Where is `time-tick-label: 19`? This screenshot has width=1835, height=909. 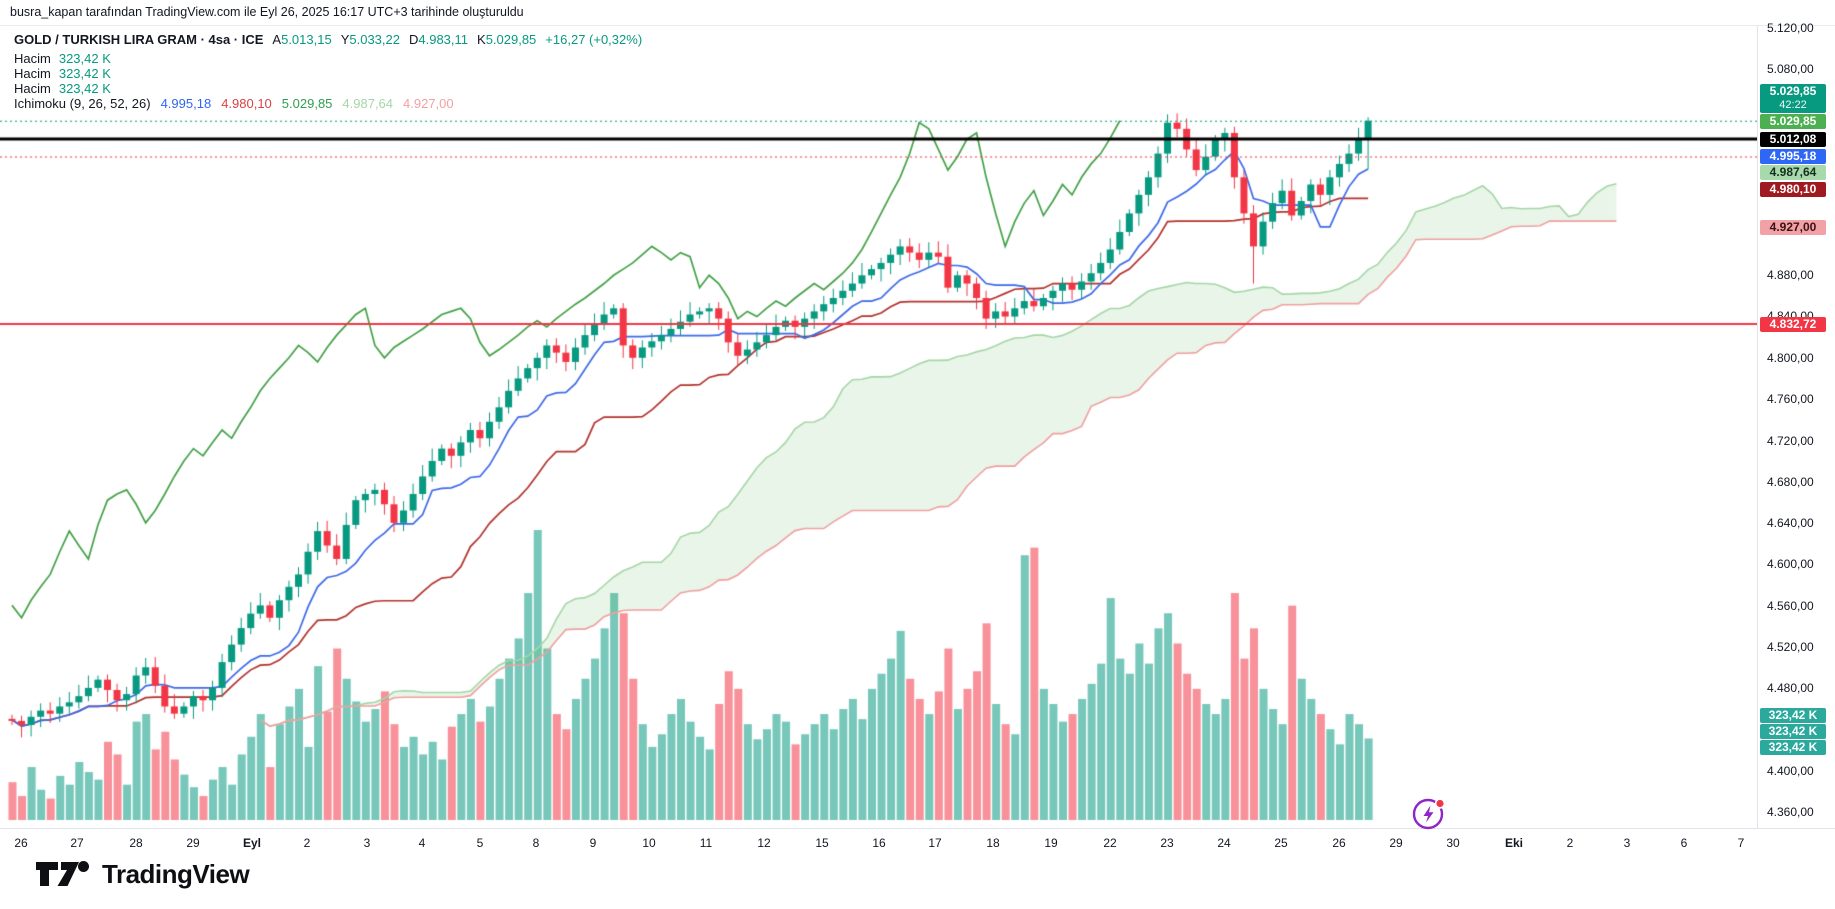
time-tick-label: 19 is located at coordinates (1051, 843).